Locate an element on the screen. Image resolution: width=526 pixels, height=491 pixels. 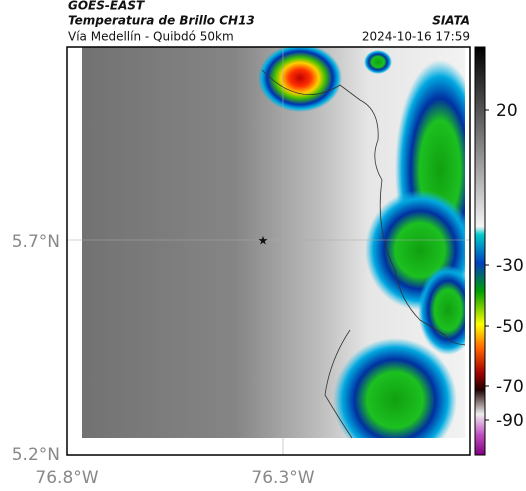
title: Temperatura de Brillo CH13 is located at coordinates (161, 21).